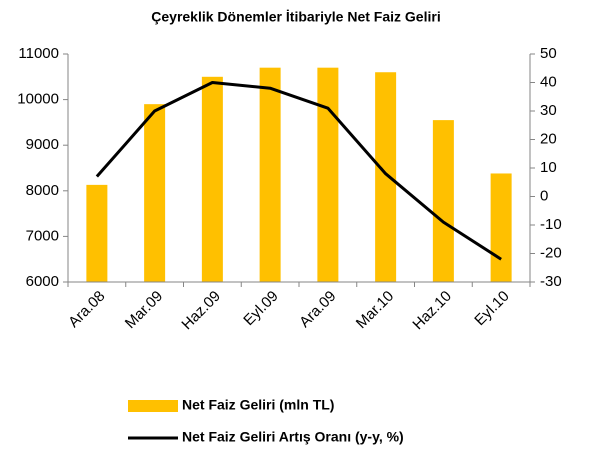  What do you see at coordinates (144, 310) in the screenshot?
I see `x-tick-label: Mar.09` at bounding box center [144, 310].